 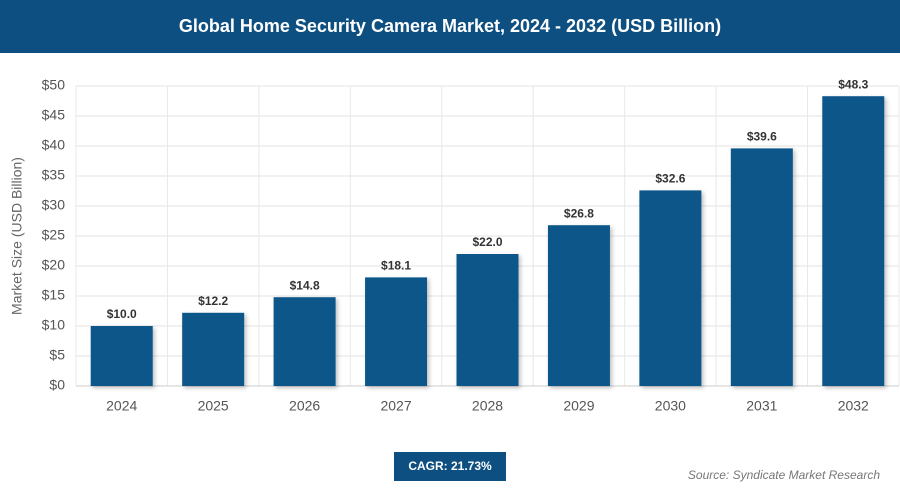 I want to click on cagr-label: CAGR: 21.73%, so click(x=450, y=466).